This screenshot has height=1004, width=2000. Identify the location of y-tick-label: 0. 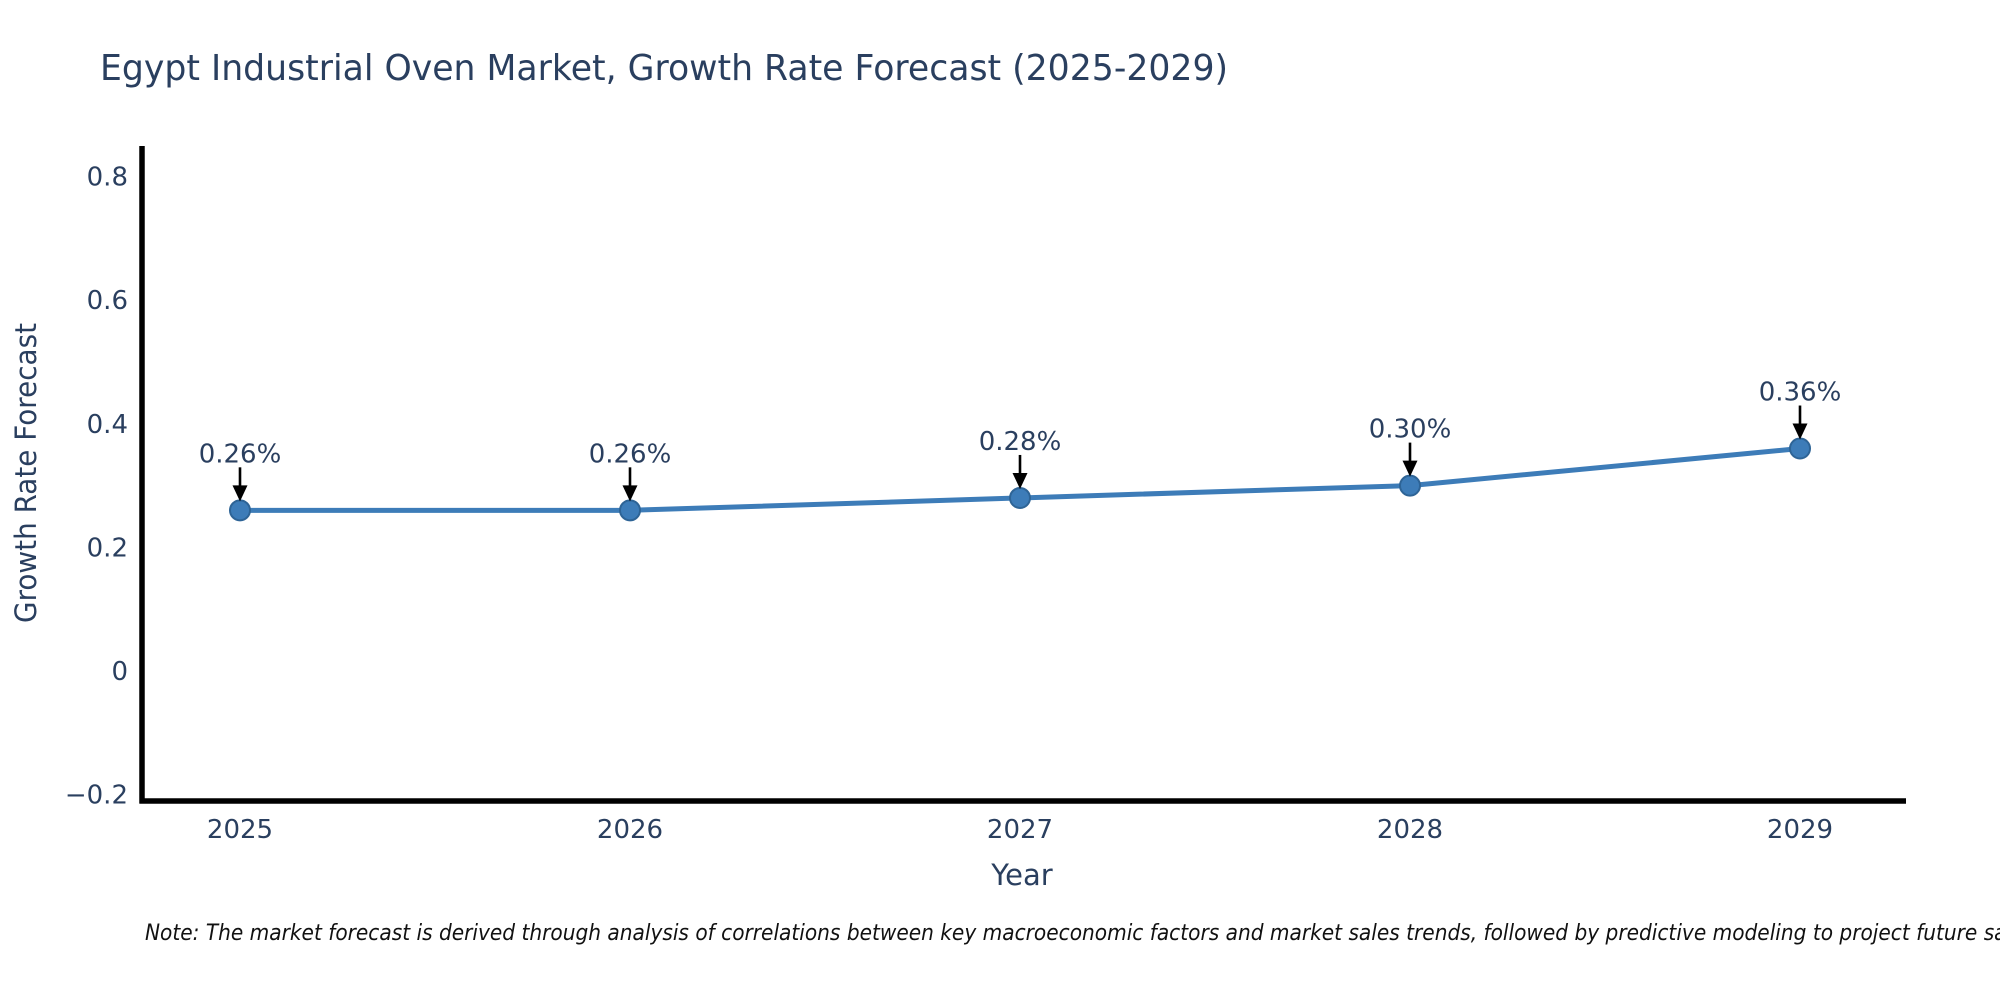
(119, 672).